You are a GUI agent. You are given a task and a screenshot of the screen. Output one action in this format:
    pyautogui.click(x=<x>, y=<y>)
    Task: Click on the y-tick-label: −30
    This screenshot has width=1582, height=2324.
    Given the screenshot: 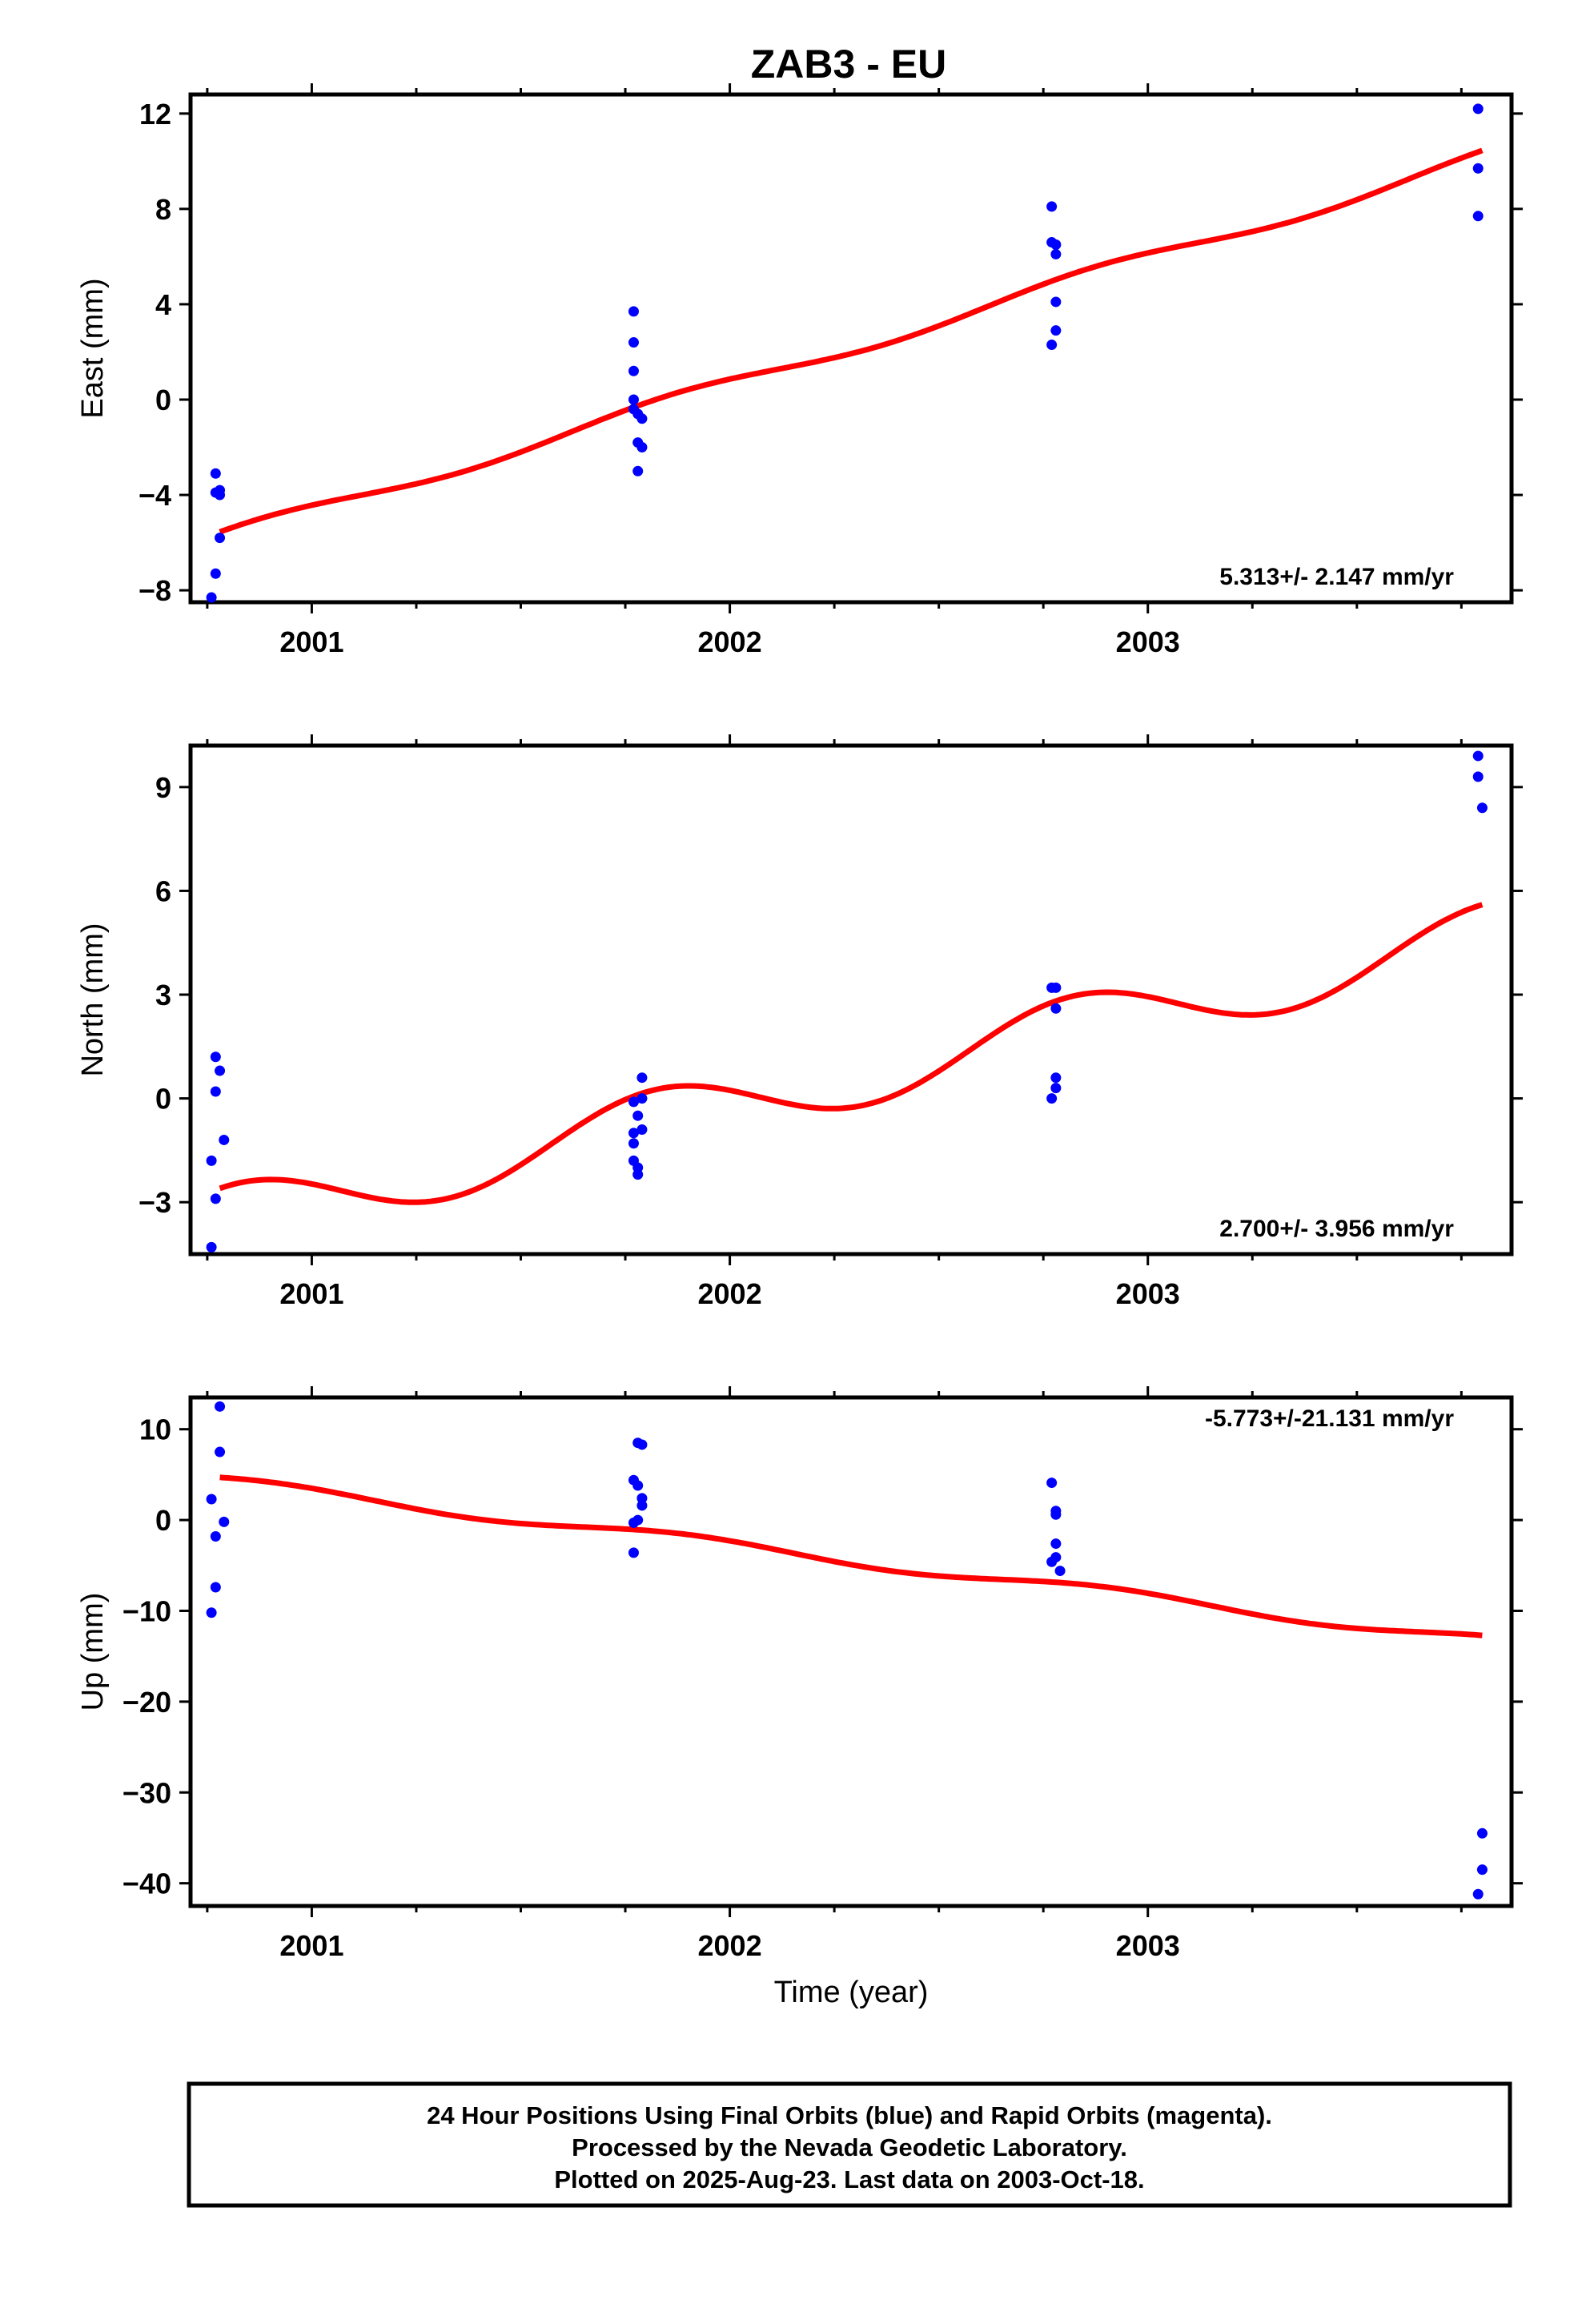 What is the action you would take?
    pyautogui.click(x=146, y=1793)
    